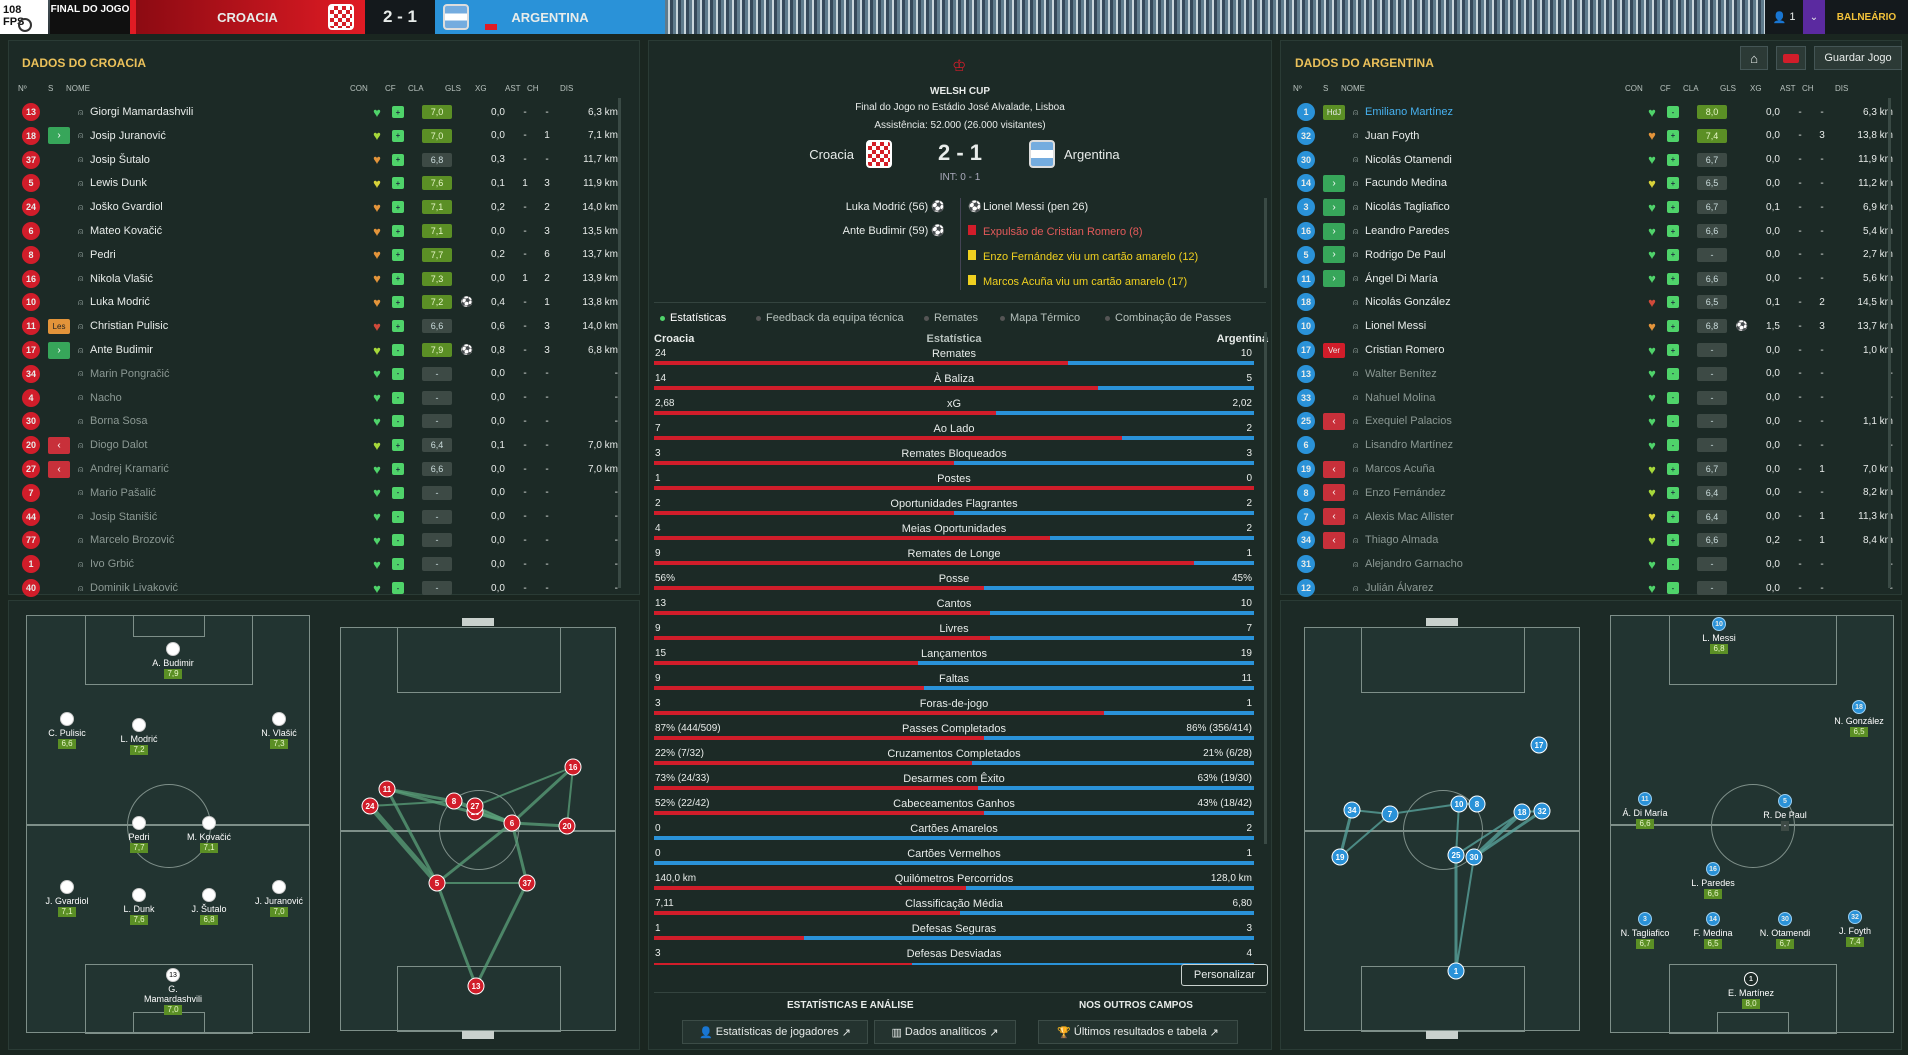  I want to click on away-team-banner: ARGENTINA, so click(550, 17).